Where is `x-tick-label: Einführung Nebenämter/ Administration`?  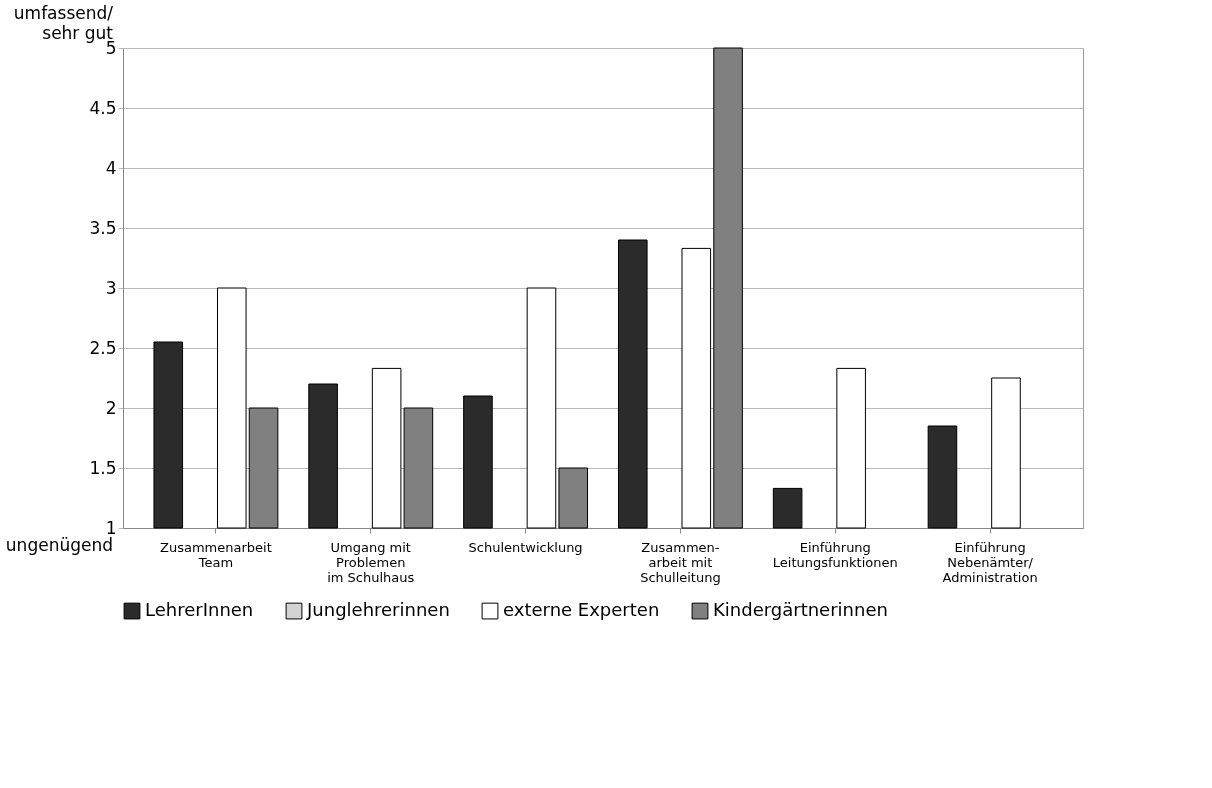
x-tick-label: Einführung Nebenämter/ Administration is located at coordinates (990, 562).